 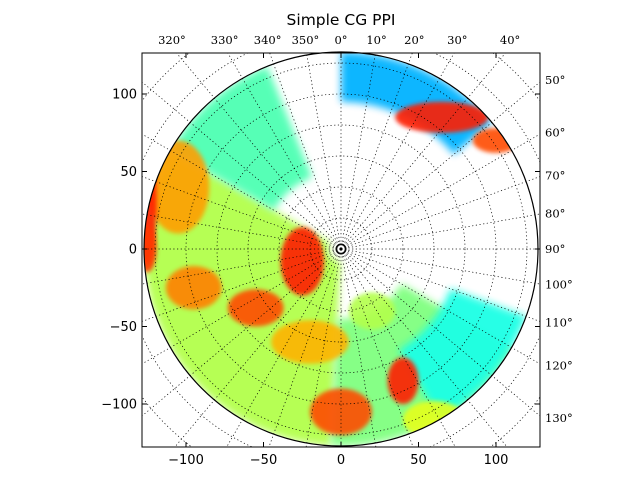 What do you see at coordinates (172, 40) in the screenshot?
I see `top-azimuth-label: 320°` at bounding box center [172, 40].